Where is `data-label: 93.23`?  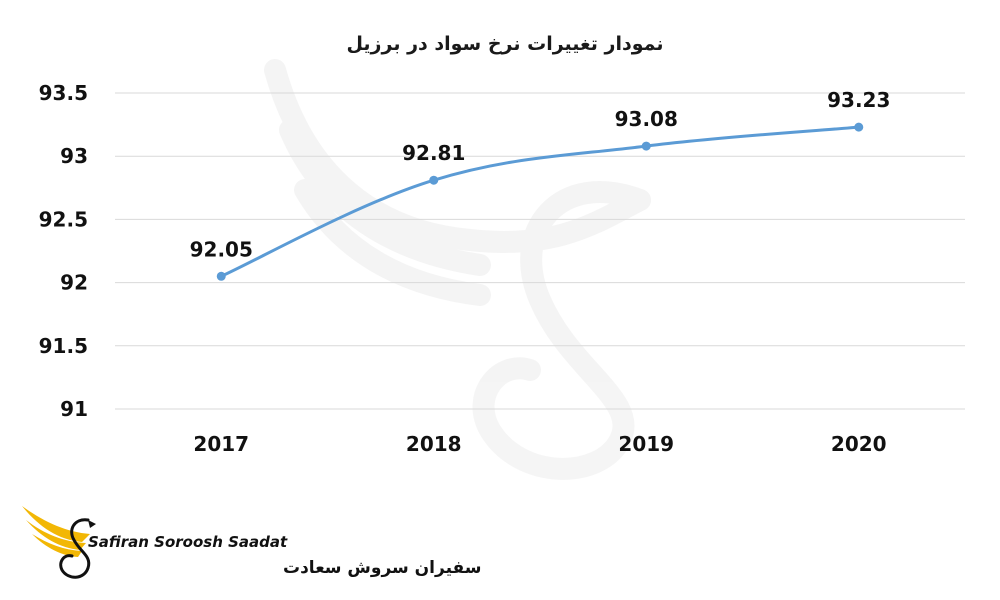
data-label: 93.23 is located at coordinates (858, 100).